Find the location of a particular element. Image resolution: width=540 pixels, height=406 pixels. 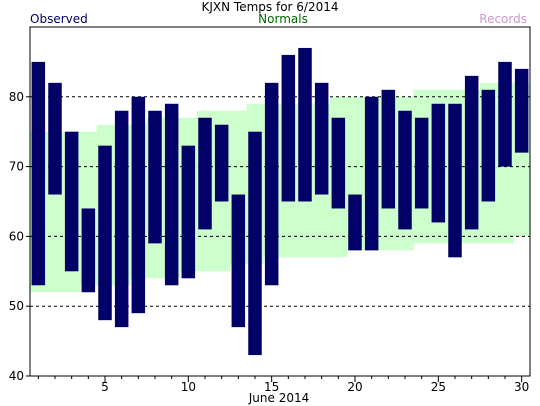

x-tick-label-25: 25 is located at coordinates (438, 387).